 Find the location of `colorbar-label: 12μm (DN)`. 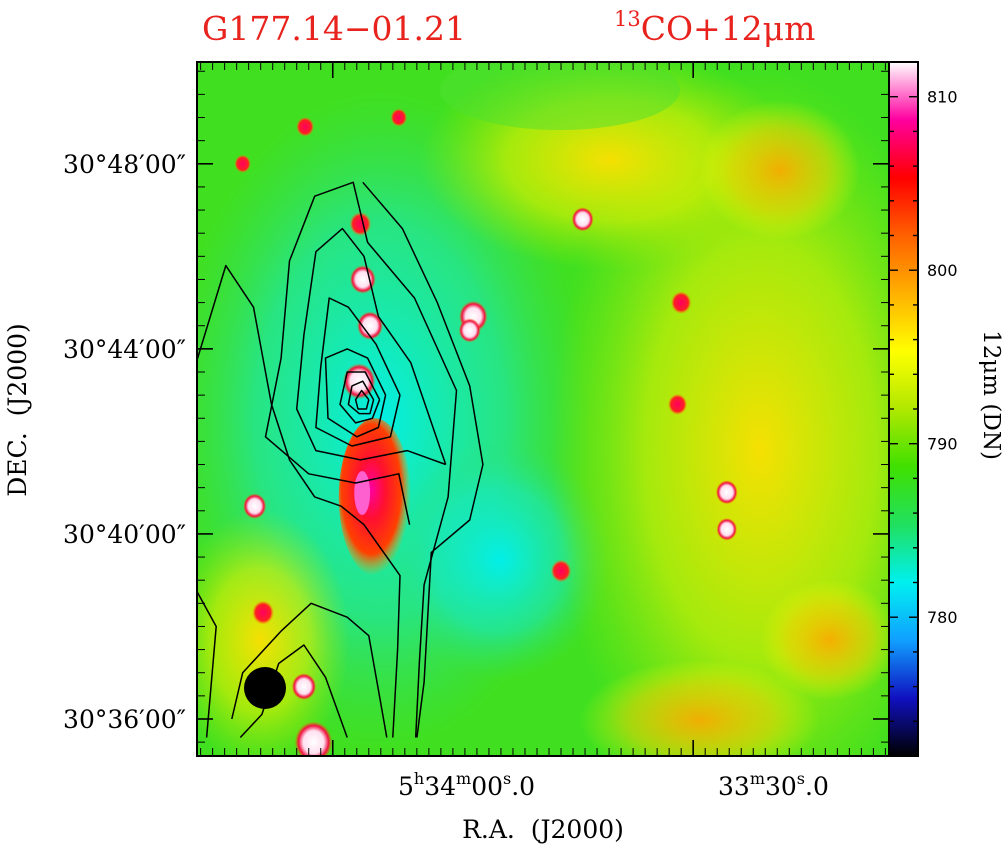

colorbar-label: 12μm (DN) is located at coordinates (990, 395).